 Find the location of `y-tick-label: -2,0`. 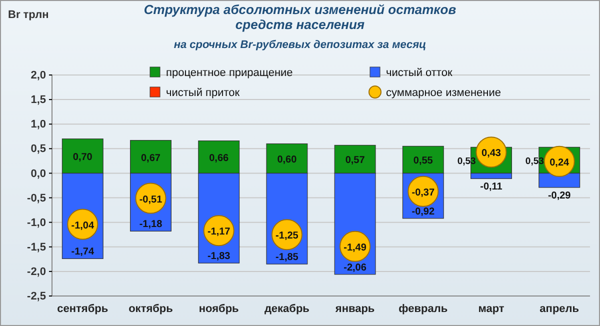

y-tick-label: -2,0 is located at coordinates (36, 272).